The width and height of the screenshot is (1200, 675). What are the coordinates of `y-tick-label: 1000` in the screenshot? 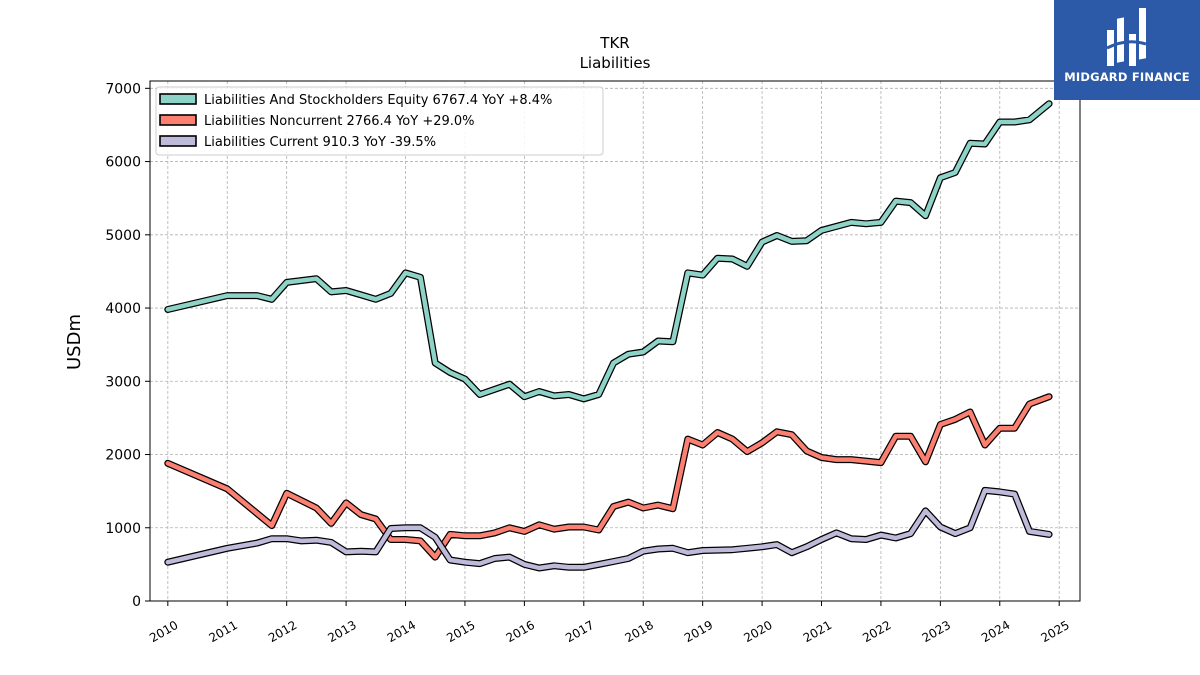 It's located at (123, 529).